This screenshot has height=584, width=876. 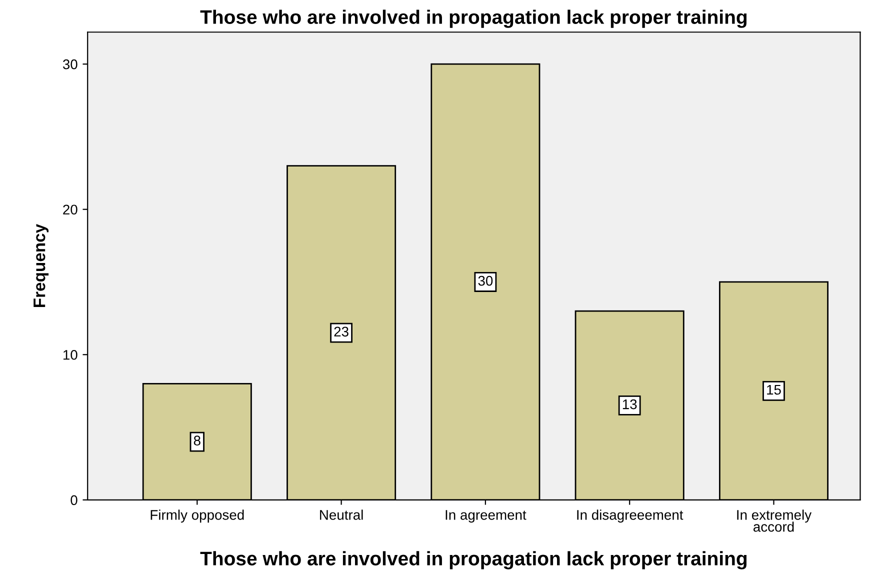 I want to click on data-label: 15, so click(x=774, y=389).